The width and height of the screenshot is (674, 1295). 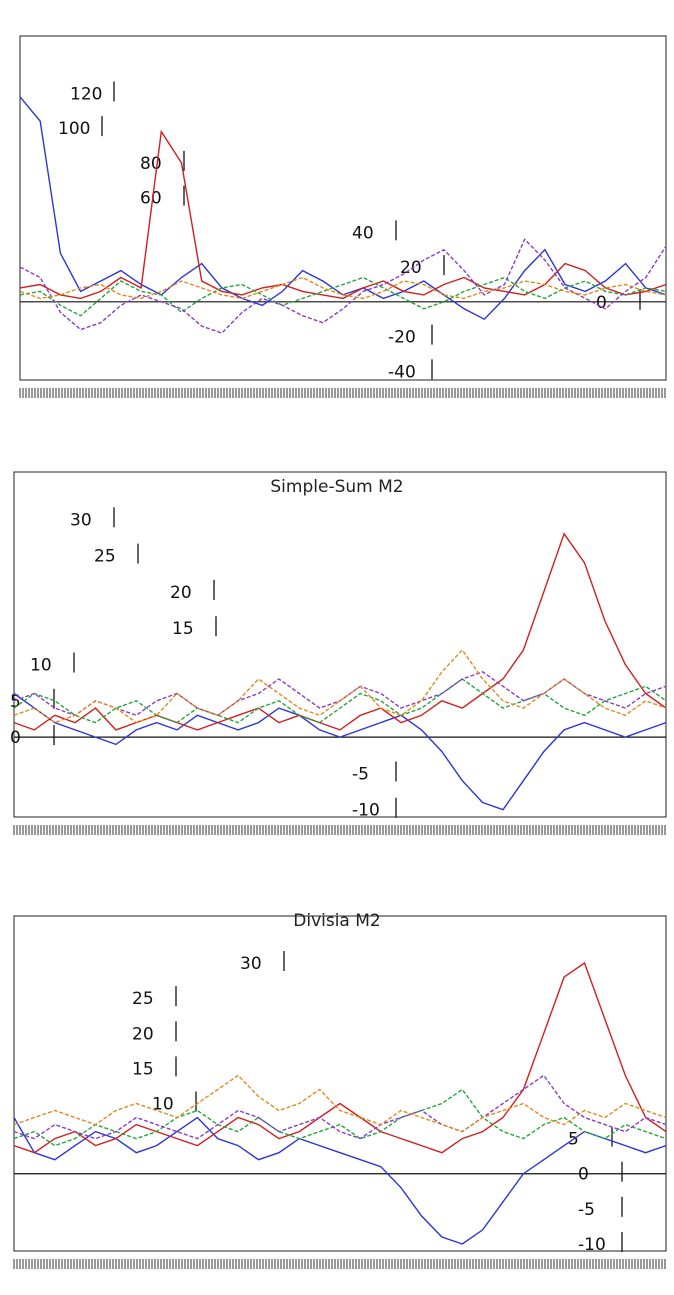 I want to click on y-tick-label: 120, so click(x=86, y=94).